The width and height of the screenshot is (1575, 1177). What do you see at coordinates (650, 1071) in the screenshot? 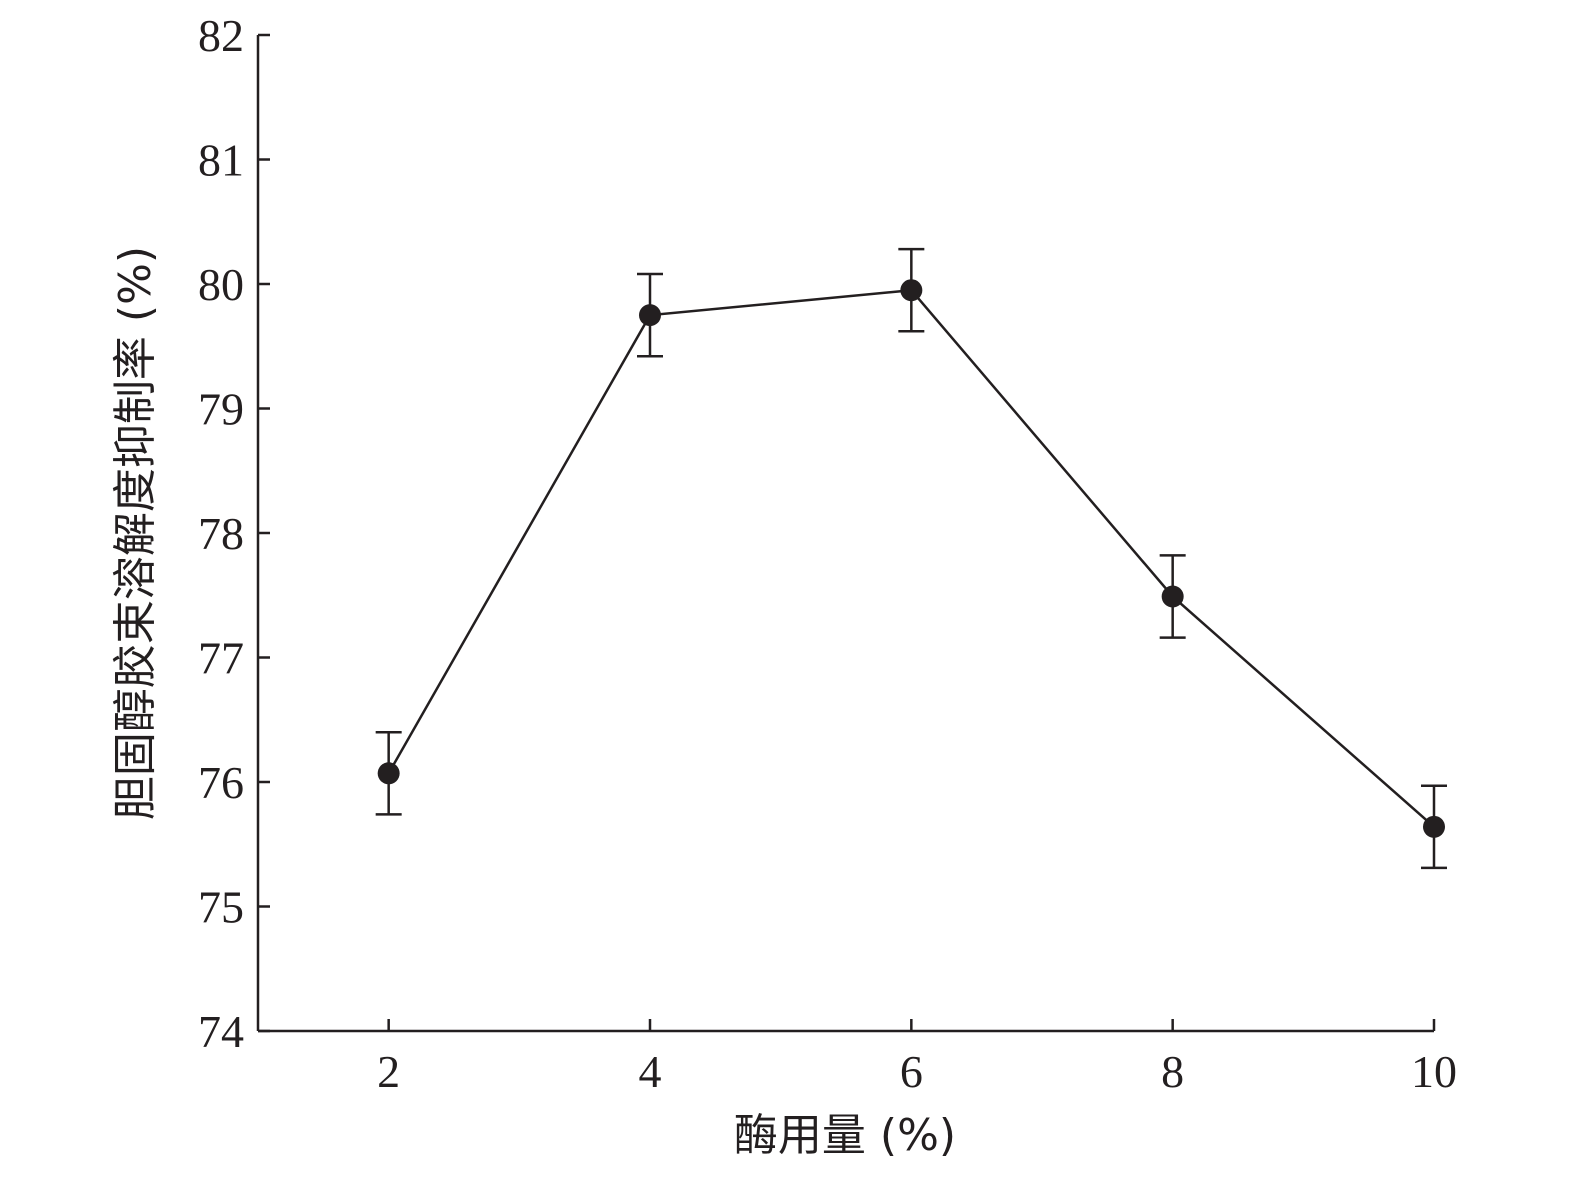
I see `x-tick-label: 4` at bounding box center [650, 1071].